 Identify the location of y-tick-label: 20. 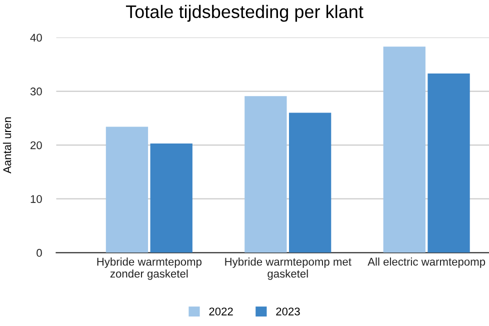
(36, 145).